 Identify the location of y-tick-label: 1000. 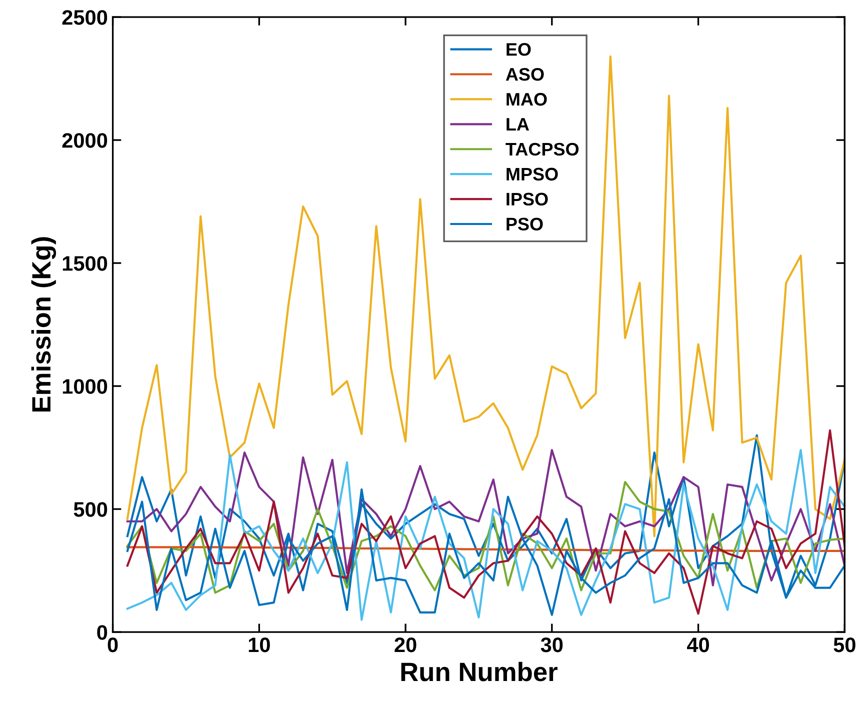
(85, 386).